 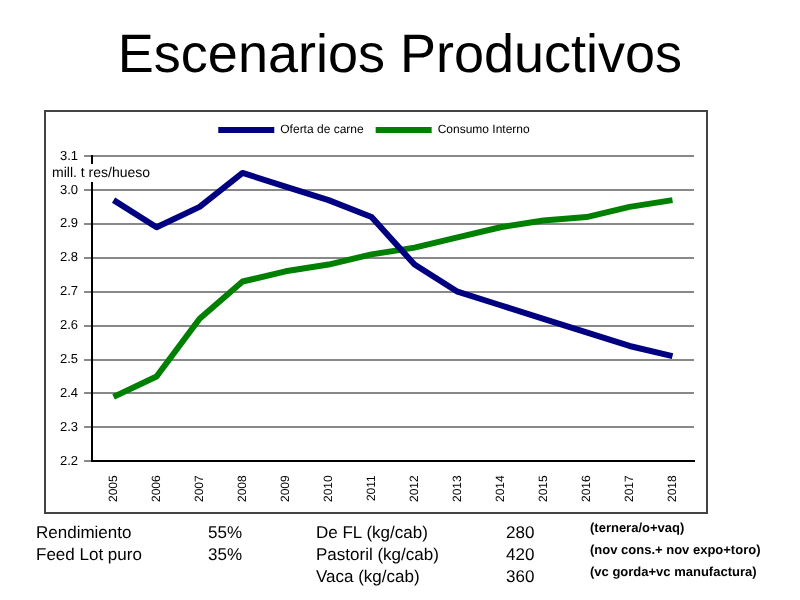 What do you see at coordinates (369, 576) in the screenshot?
I see `text: Vaca (kg/cab)` at bounding box center [369, 576].